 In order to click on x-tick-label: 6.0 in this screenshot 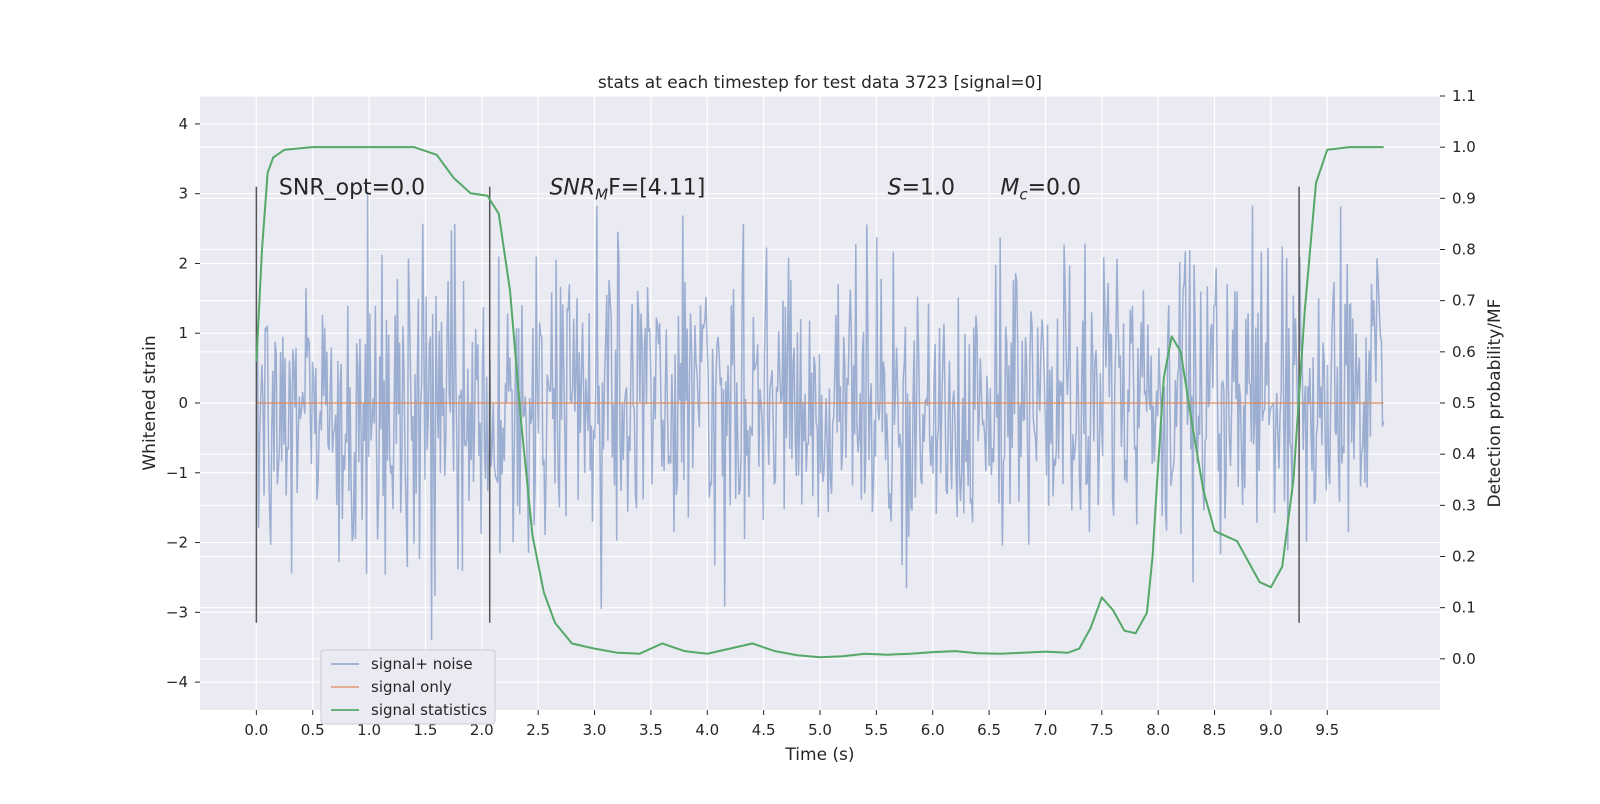, I will do `click(933, 730)`.